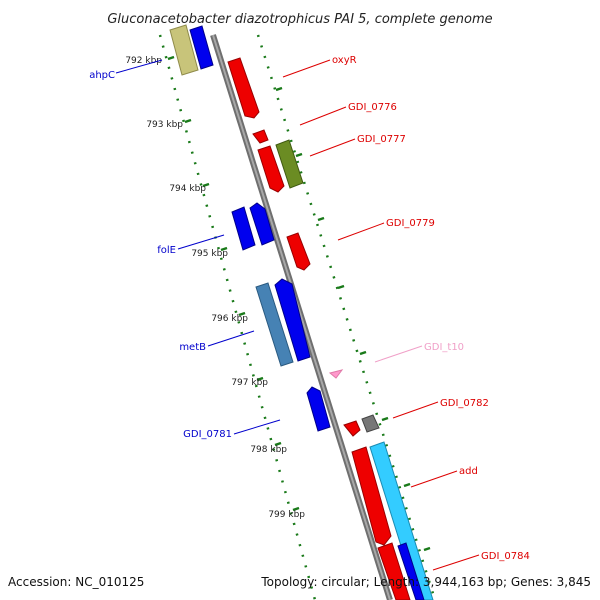  I want to click on kbp-label: 799 kbp, so click(286, 515).